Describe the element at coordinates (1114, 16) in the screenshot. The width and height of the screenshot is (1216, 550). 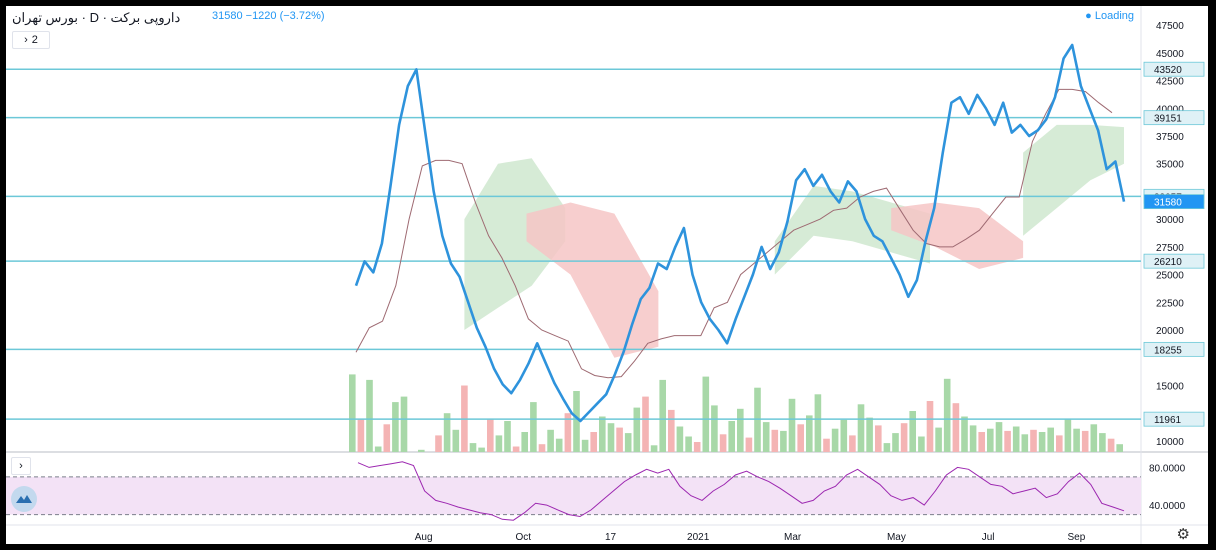
I see `loading-text: Loading` at that location.